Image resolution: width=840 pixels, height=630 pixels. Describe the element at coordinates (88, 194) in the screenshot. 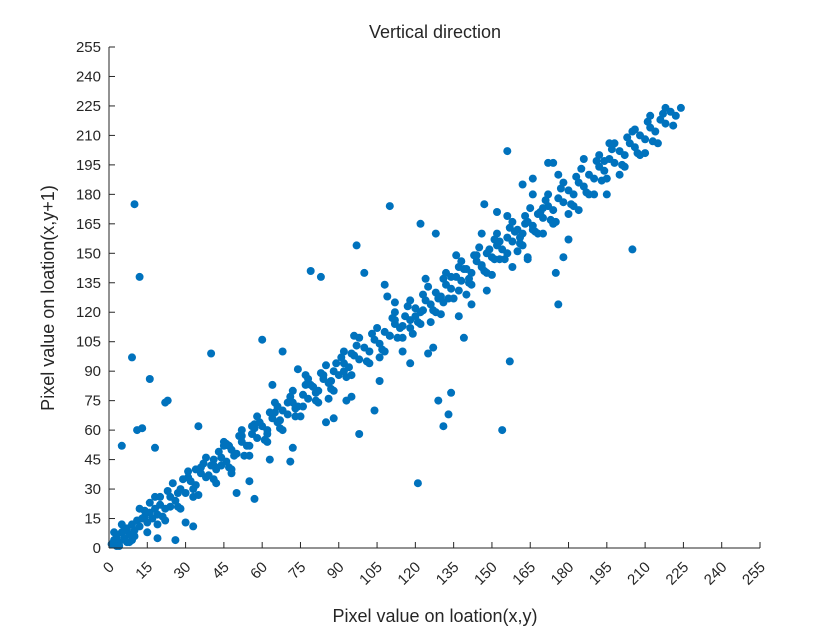

I see `y-tick-label: 180` at that location.